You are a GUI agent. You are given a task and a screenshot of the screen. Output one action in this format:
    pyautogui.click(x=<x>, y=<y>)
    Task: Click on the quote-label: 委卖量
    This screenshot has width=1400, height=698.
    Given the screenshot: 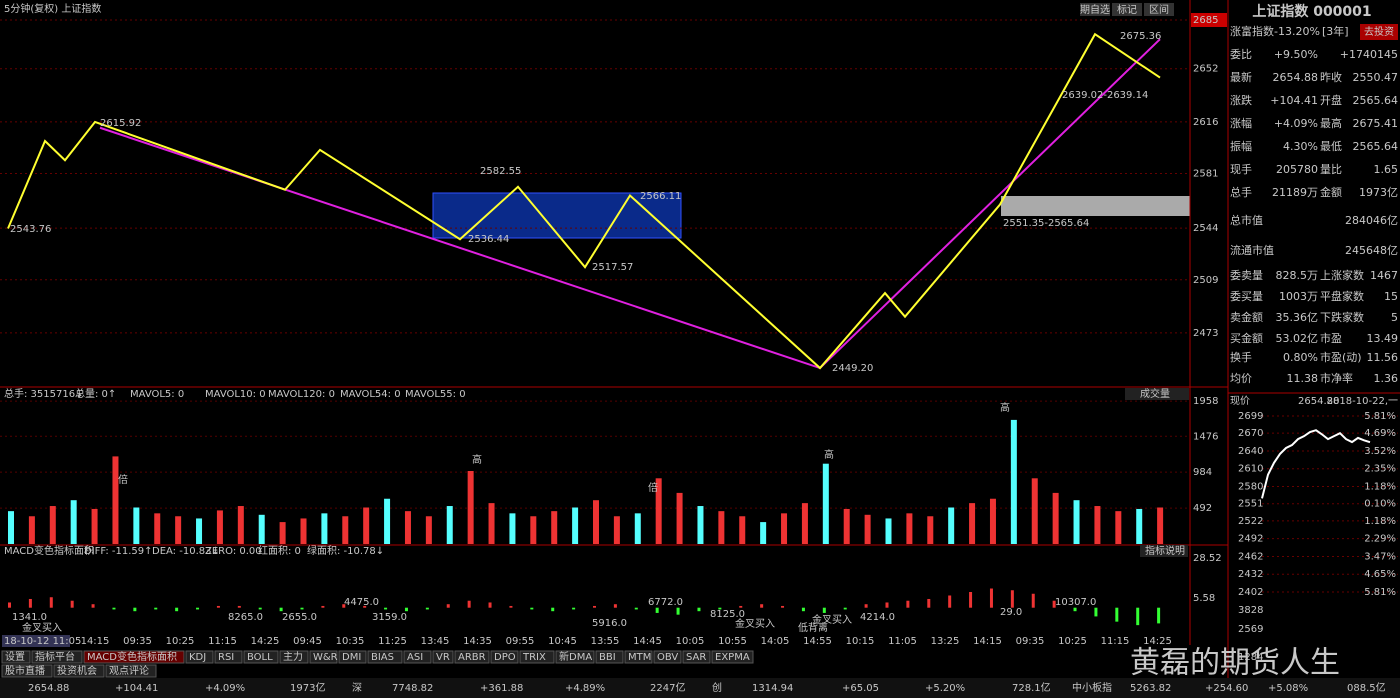 What is the action you would take?
    pyautogui.click(x=1246, y=275)
    